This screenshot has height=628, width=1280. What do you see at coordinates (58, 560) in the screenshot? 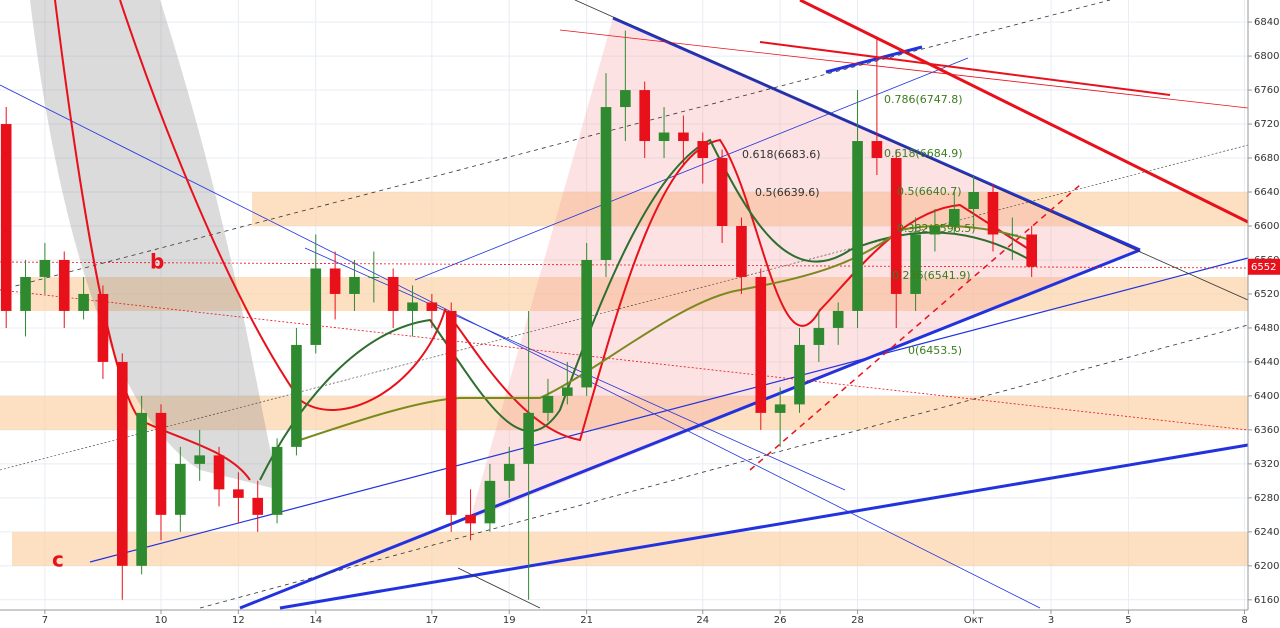
I see `wave-label: c` at bounding box center [58, 560].